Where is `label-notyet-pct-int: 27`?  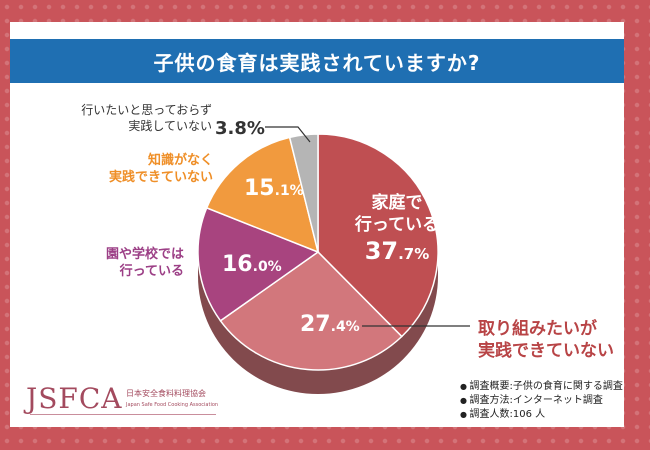 label-notyet-pct-int: 27 is located at coordinates (315, 324).